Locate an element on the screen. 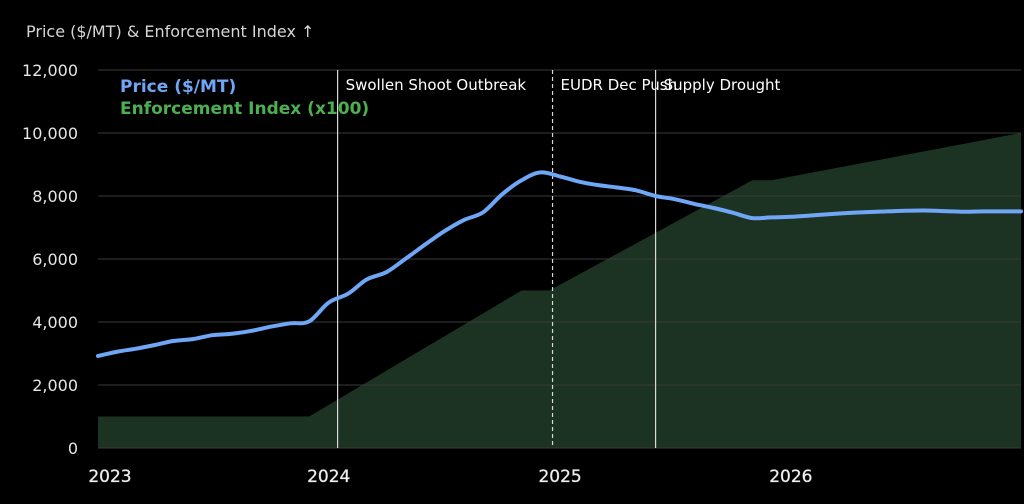 The height and width of the screenshot is (504, 1024). y-axis: 0 2,000 4,000 6,000 8,000 10,000 12,000 is located at coordinates (50, 259).